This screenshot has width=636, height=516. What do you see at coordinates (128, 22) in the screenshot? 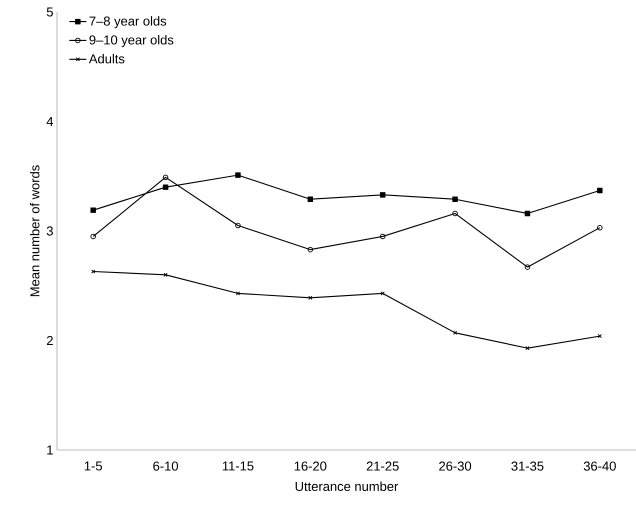
I see `legend-label: 7–8 year olds` at bounding box center [128, 22].